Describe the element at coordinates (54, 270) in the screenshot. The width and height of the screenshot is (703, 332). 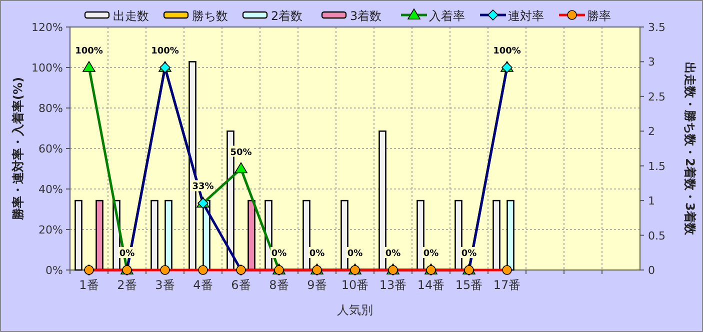
I see `y-tick-label: 0%` at that location.